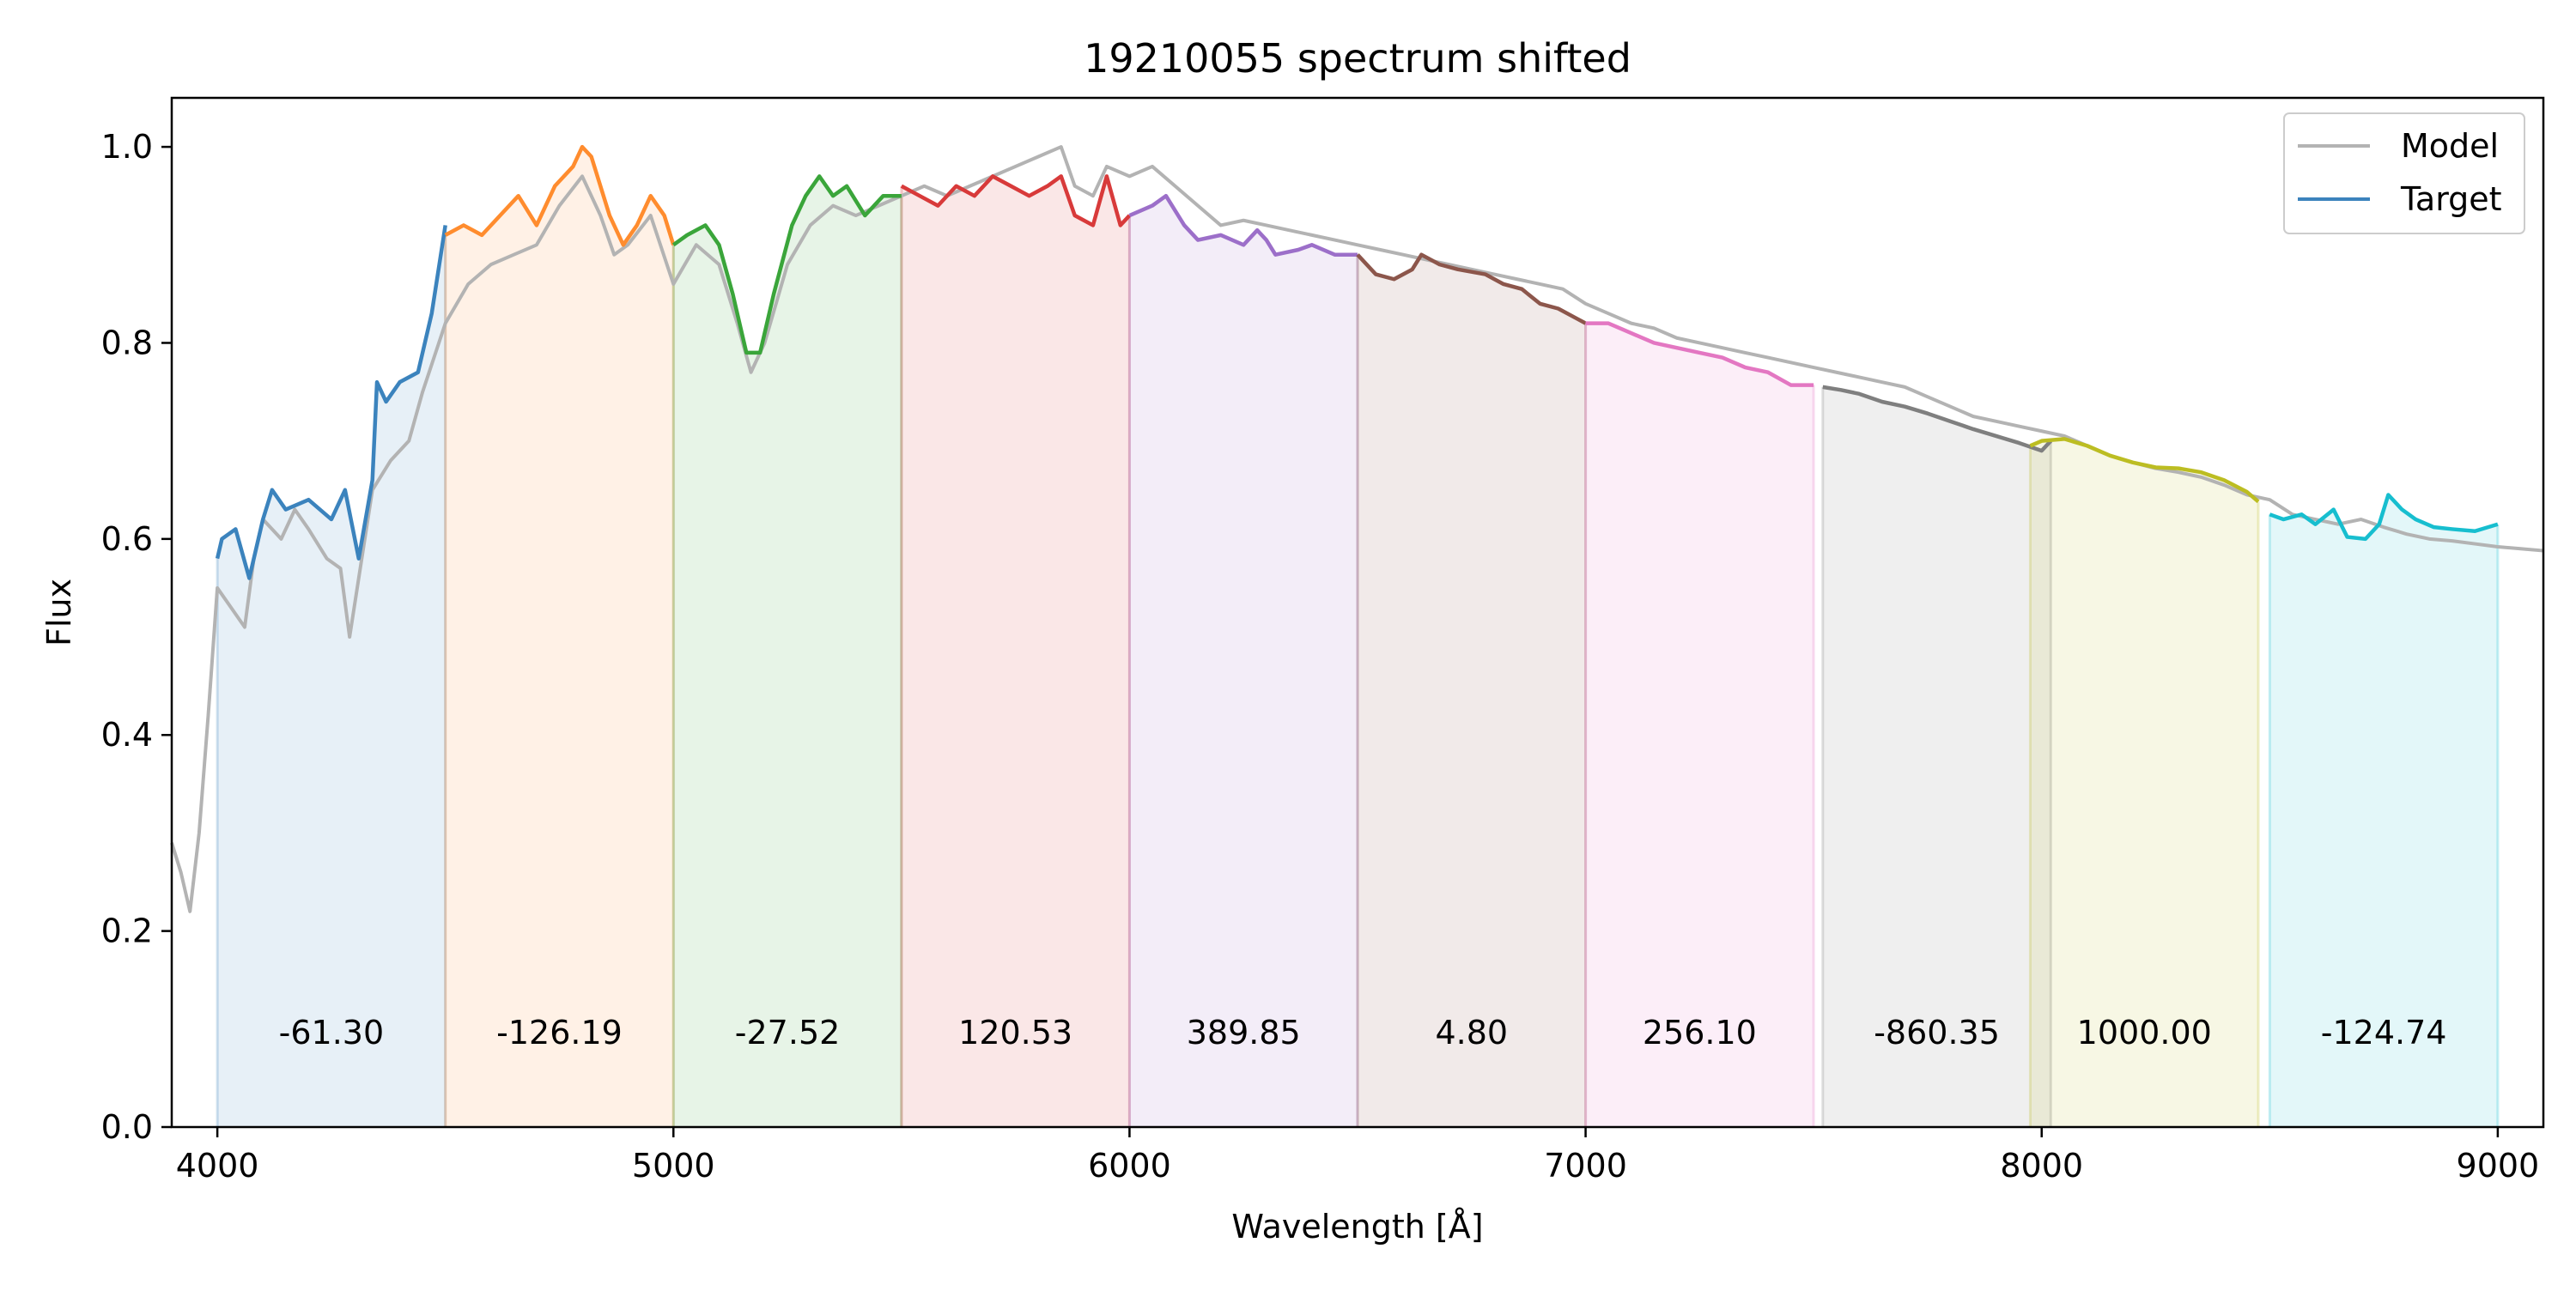 The image size is (2576, 1291). Describe the element at coordinates (1586, 1166) in the screenshot. I see `x-tick-label-3: 7000` at that location.